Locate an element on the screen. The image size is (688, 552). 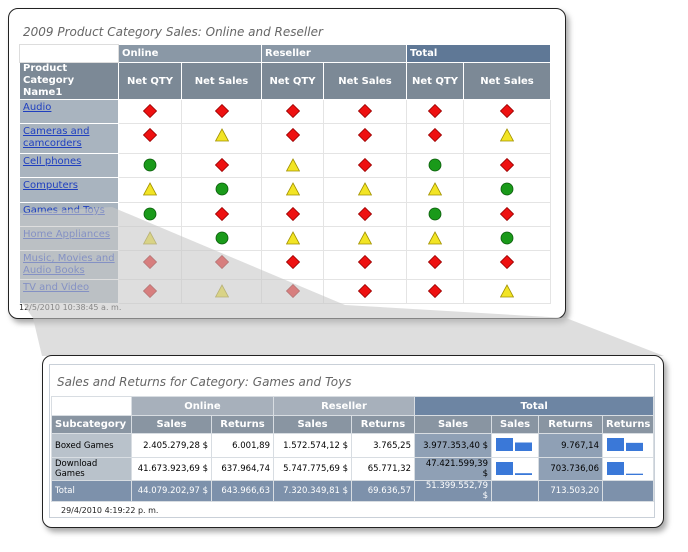
header-row: Online Reseller Total is located at coordinates (285, 53).